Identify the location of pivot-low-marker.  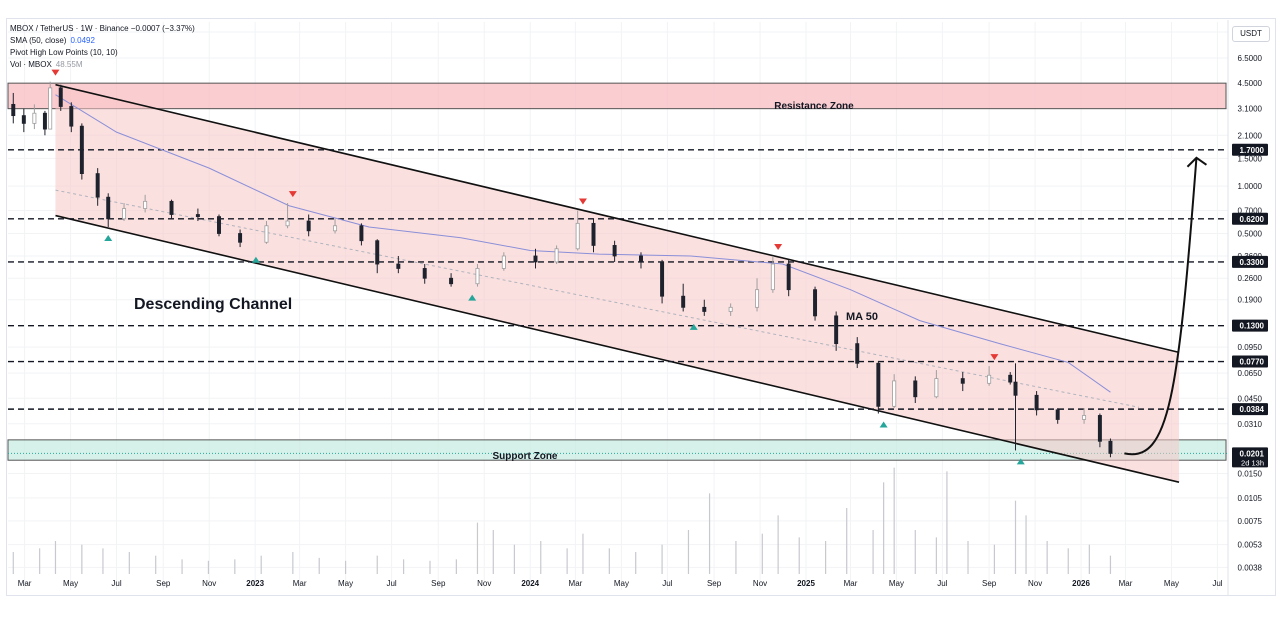
(255, 259).